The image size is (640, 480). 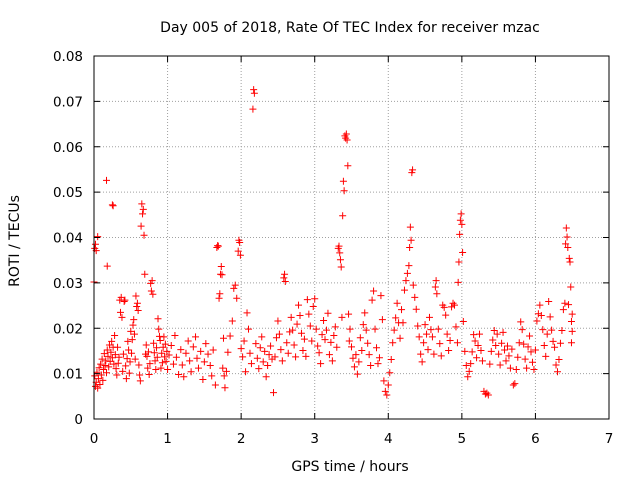 What do you see at coordinates (167, 439) in the screenshot?
I see `x-tick-label: 1` at bounding box center [167, 439].